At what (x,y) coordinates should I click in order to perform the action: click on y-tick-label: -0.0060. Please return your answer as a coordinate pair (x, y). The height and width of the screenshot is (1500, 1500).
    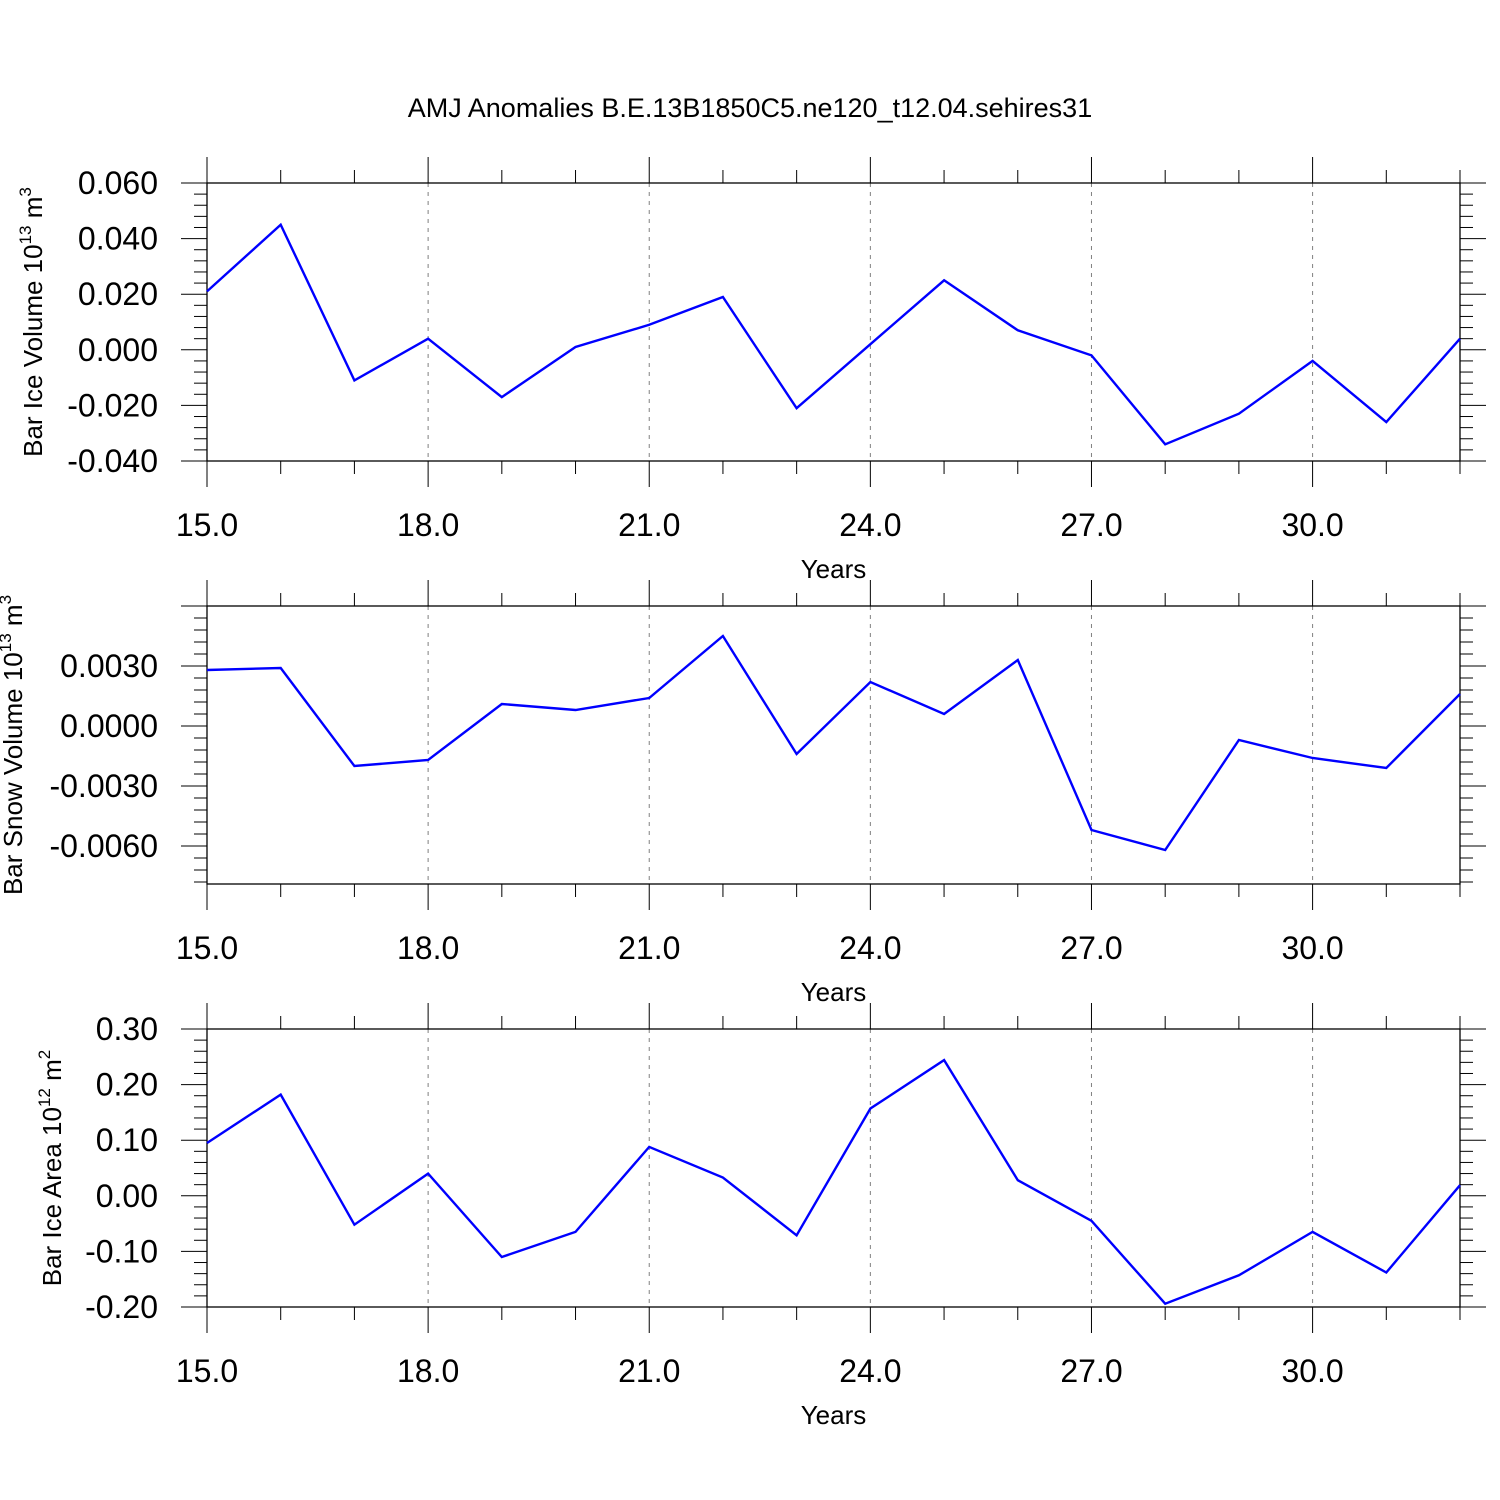
    Looking at the image, I should click on (103, 846).